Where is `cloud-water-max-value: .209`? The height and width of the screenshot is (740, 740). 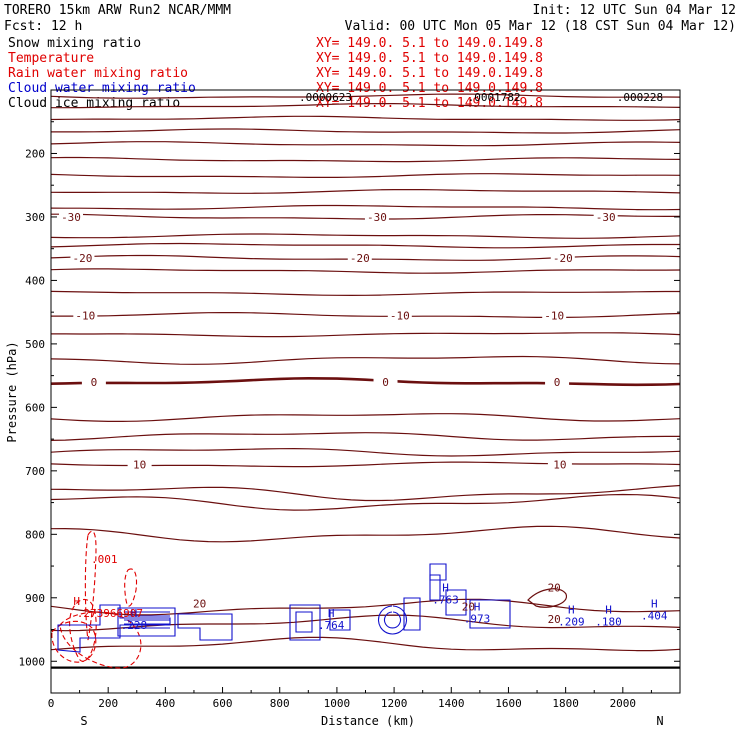
cloud-water-max-value: .209 is located at coordinates (571, 622).